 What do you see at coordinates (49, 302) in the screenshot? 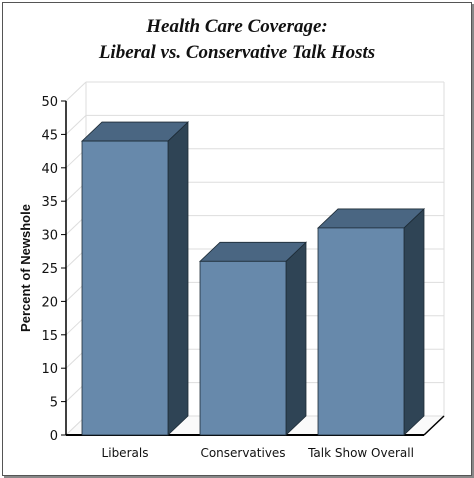
I see `y-tick-label: 20` at bounding box center [49, 302].